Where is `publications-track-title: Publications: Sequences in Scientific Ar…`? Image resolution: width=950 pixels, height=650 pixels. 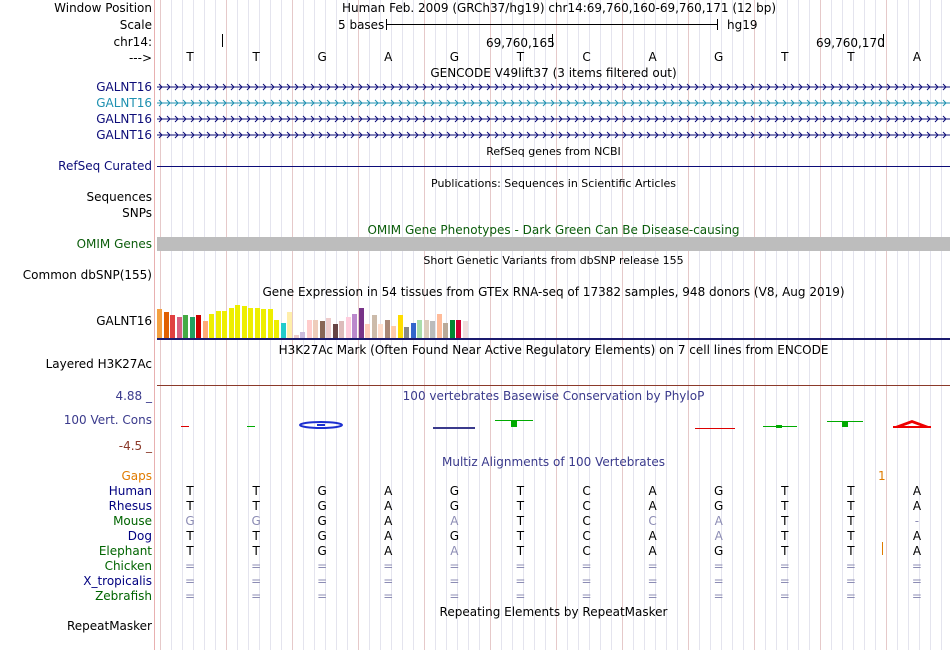
publications-track-title: Publications: Sequences in Scientific Ar… is located at coordinates (553, 183).